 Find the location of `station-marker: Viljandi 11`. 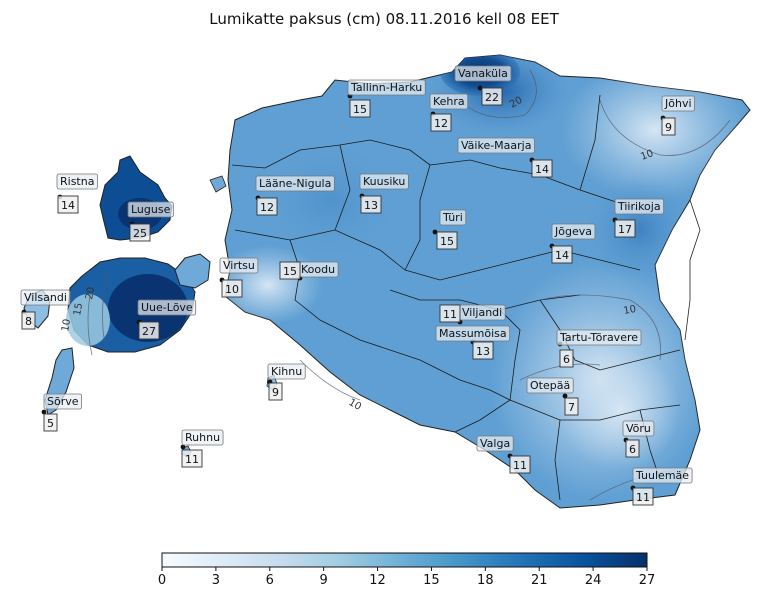

station-marker: Viljandi 11 is located at coordinates (472, 314).